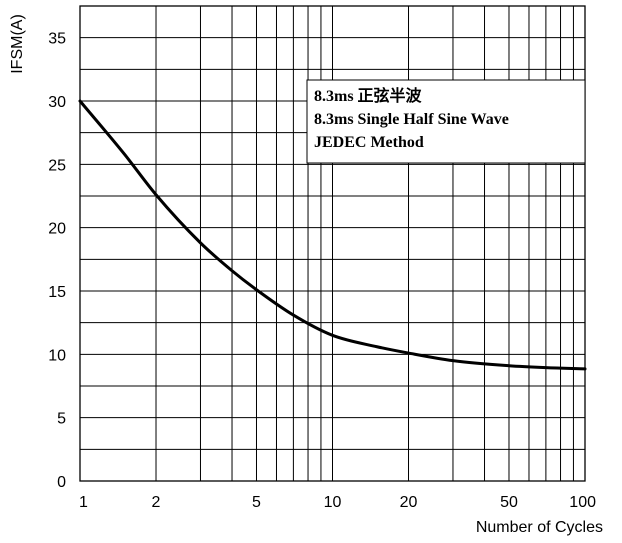  I want to click on x-tick-label: 10, so click(333, 502).